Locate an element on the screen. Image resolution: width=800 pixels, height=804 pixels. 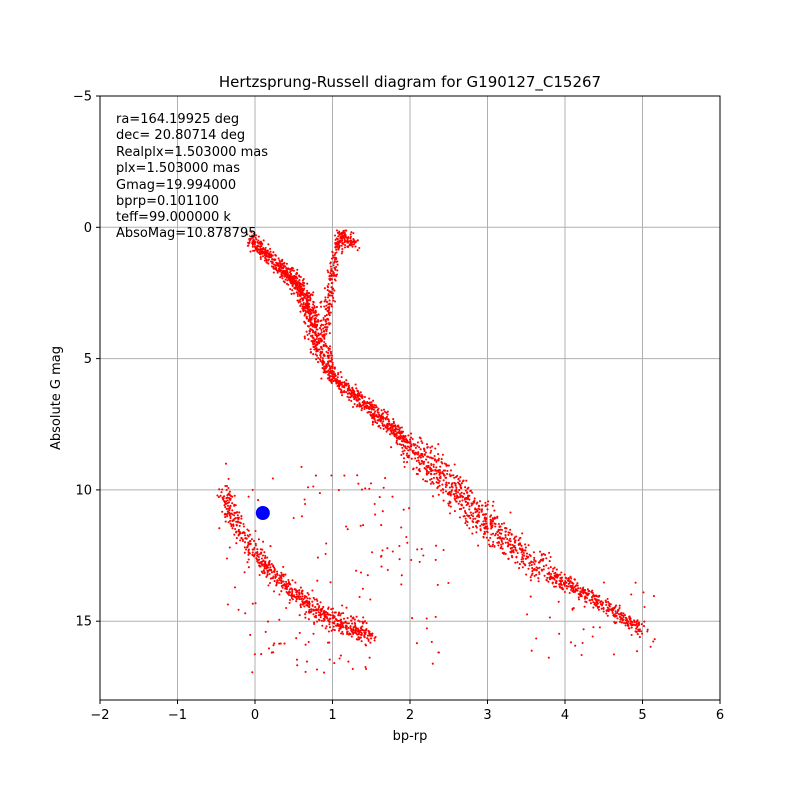
annotation-gmag: Gmag=19.994000 is located at coordinates (176, 185).